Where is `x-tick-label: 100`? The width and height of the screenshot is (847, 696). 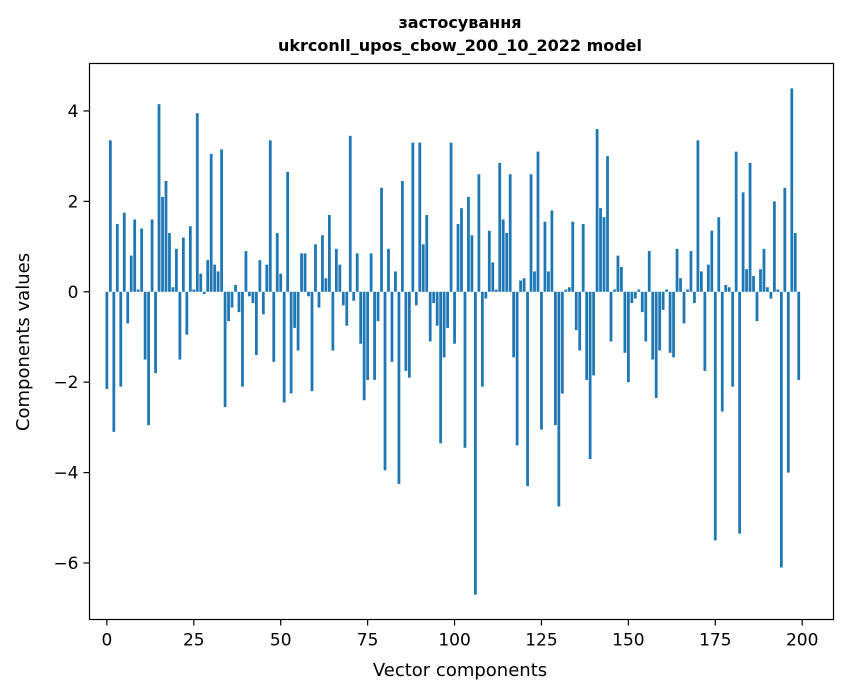
x-tick-label: 100 is located at coordinates (454, 641).